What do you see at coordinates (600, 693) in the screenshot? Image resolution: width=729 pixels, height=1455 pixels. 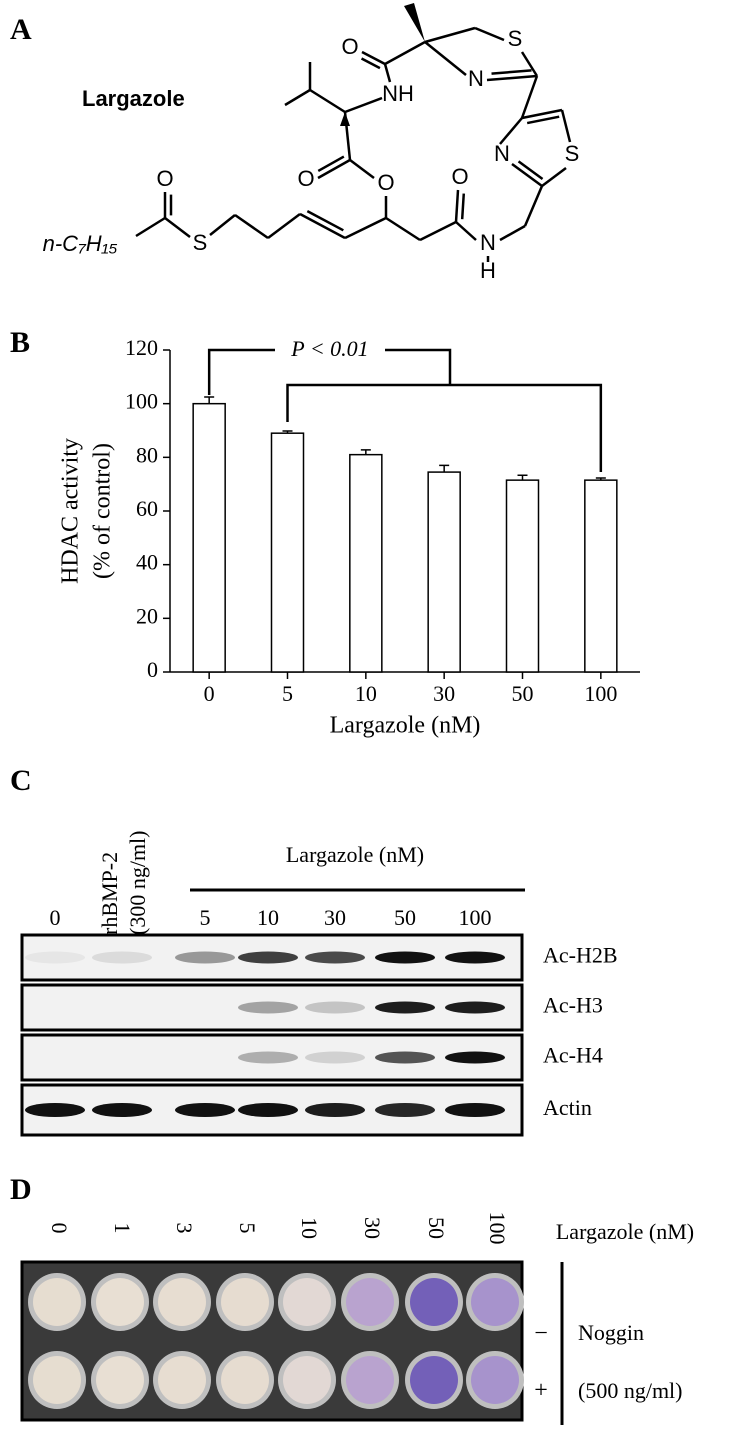 I see `x-tick-label: 100` at bounding box center [600, 693].